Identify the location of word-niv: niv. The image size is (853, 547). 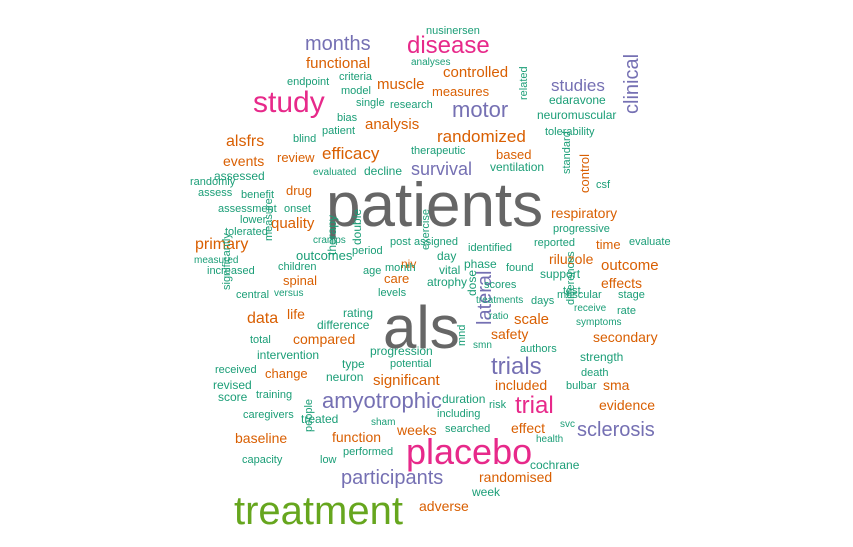
(409, 264).